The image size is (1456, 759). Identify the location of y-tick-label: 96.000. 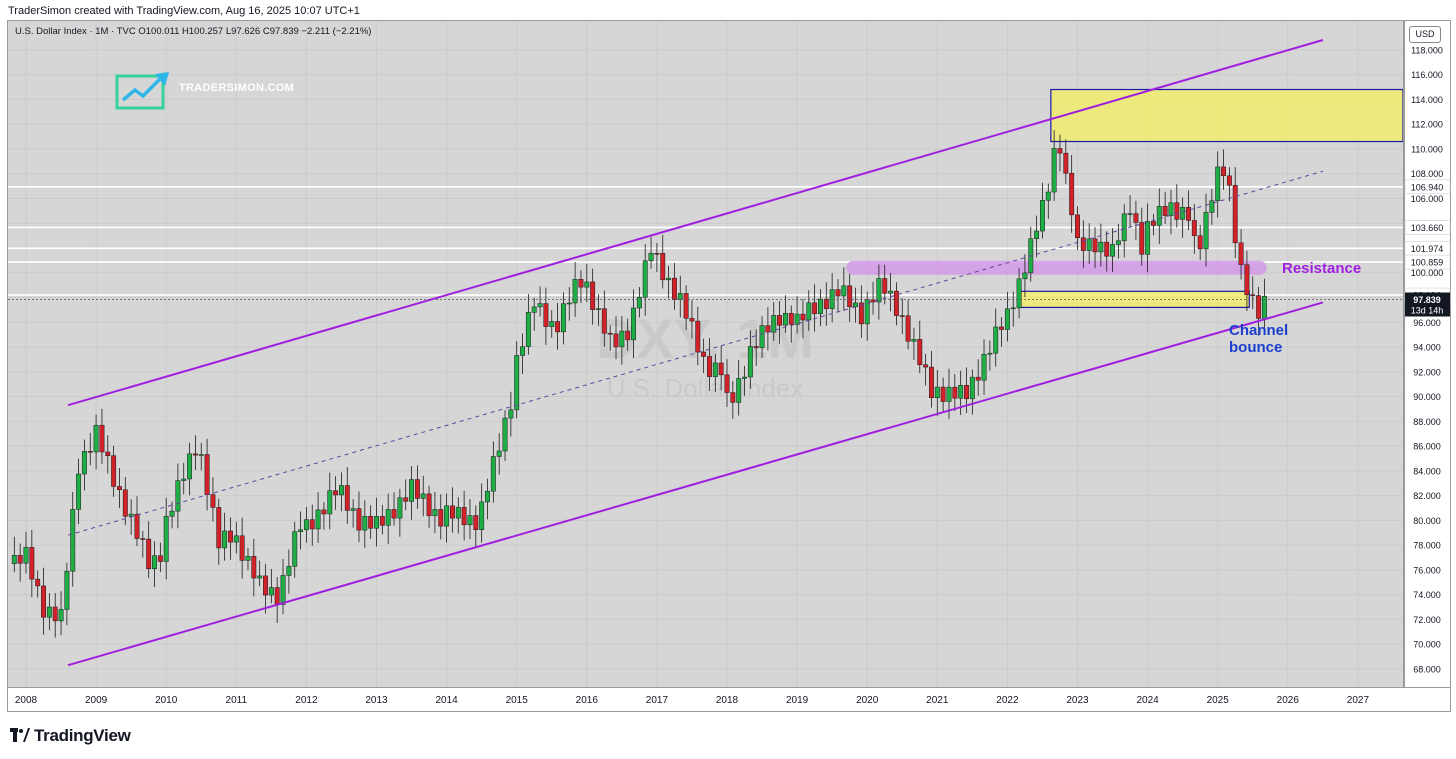
(1427, 323).